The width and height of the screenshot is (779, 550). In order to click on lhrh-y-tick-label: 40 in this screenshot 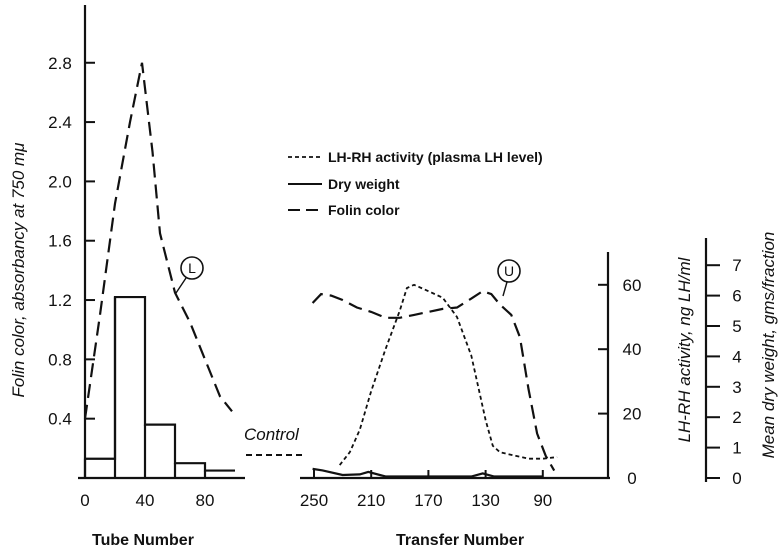, I will do `click(632, 349)`.